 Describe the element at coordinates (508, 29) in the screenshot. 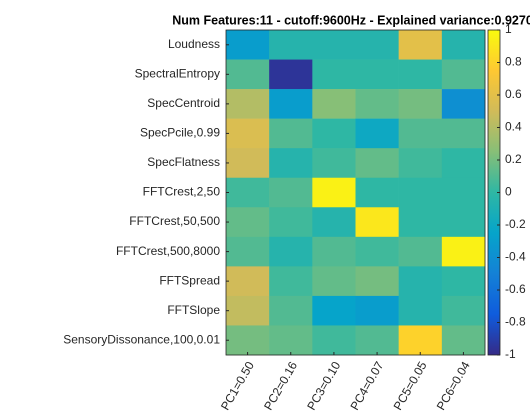

I see `colorbar-tick-label: 1` at that location.